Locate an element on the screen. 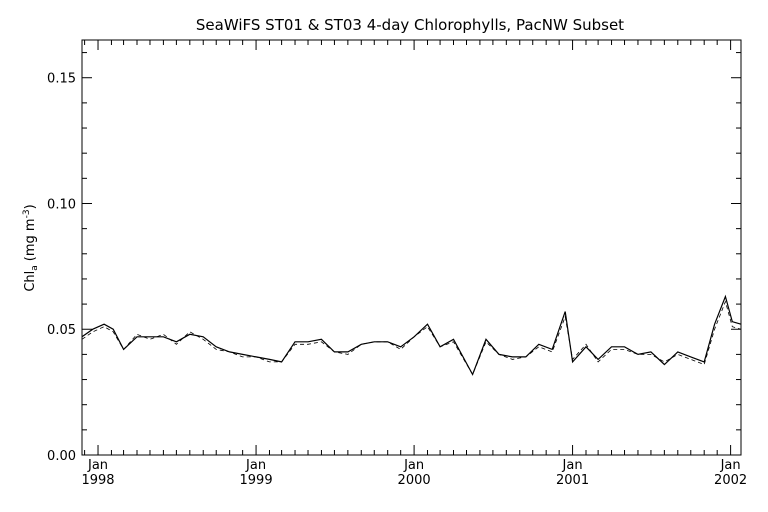 The width and height of the screenshot is (768, 512). y-axis-label-sup: -3 is located at coordinates (27, 213).